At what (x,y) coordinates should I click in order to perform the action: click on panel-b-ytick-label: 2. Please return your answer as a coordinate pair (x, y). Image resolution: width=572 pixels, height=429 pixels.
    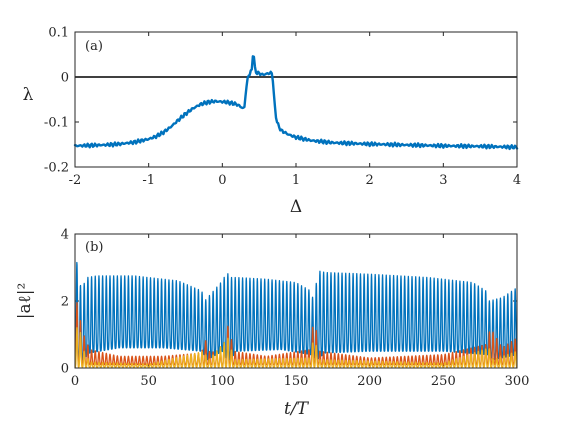
    Looking at the image, I should click on (65, 302).